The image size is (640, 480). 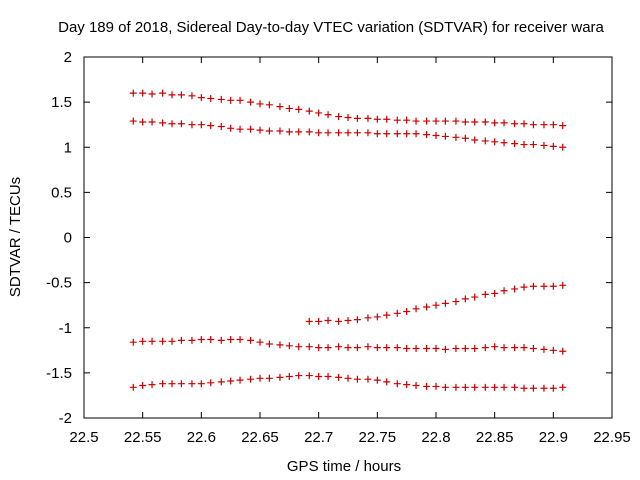 I want to click on x-tick-label: 22.9, so click(x=553, y=437).